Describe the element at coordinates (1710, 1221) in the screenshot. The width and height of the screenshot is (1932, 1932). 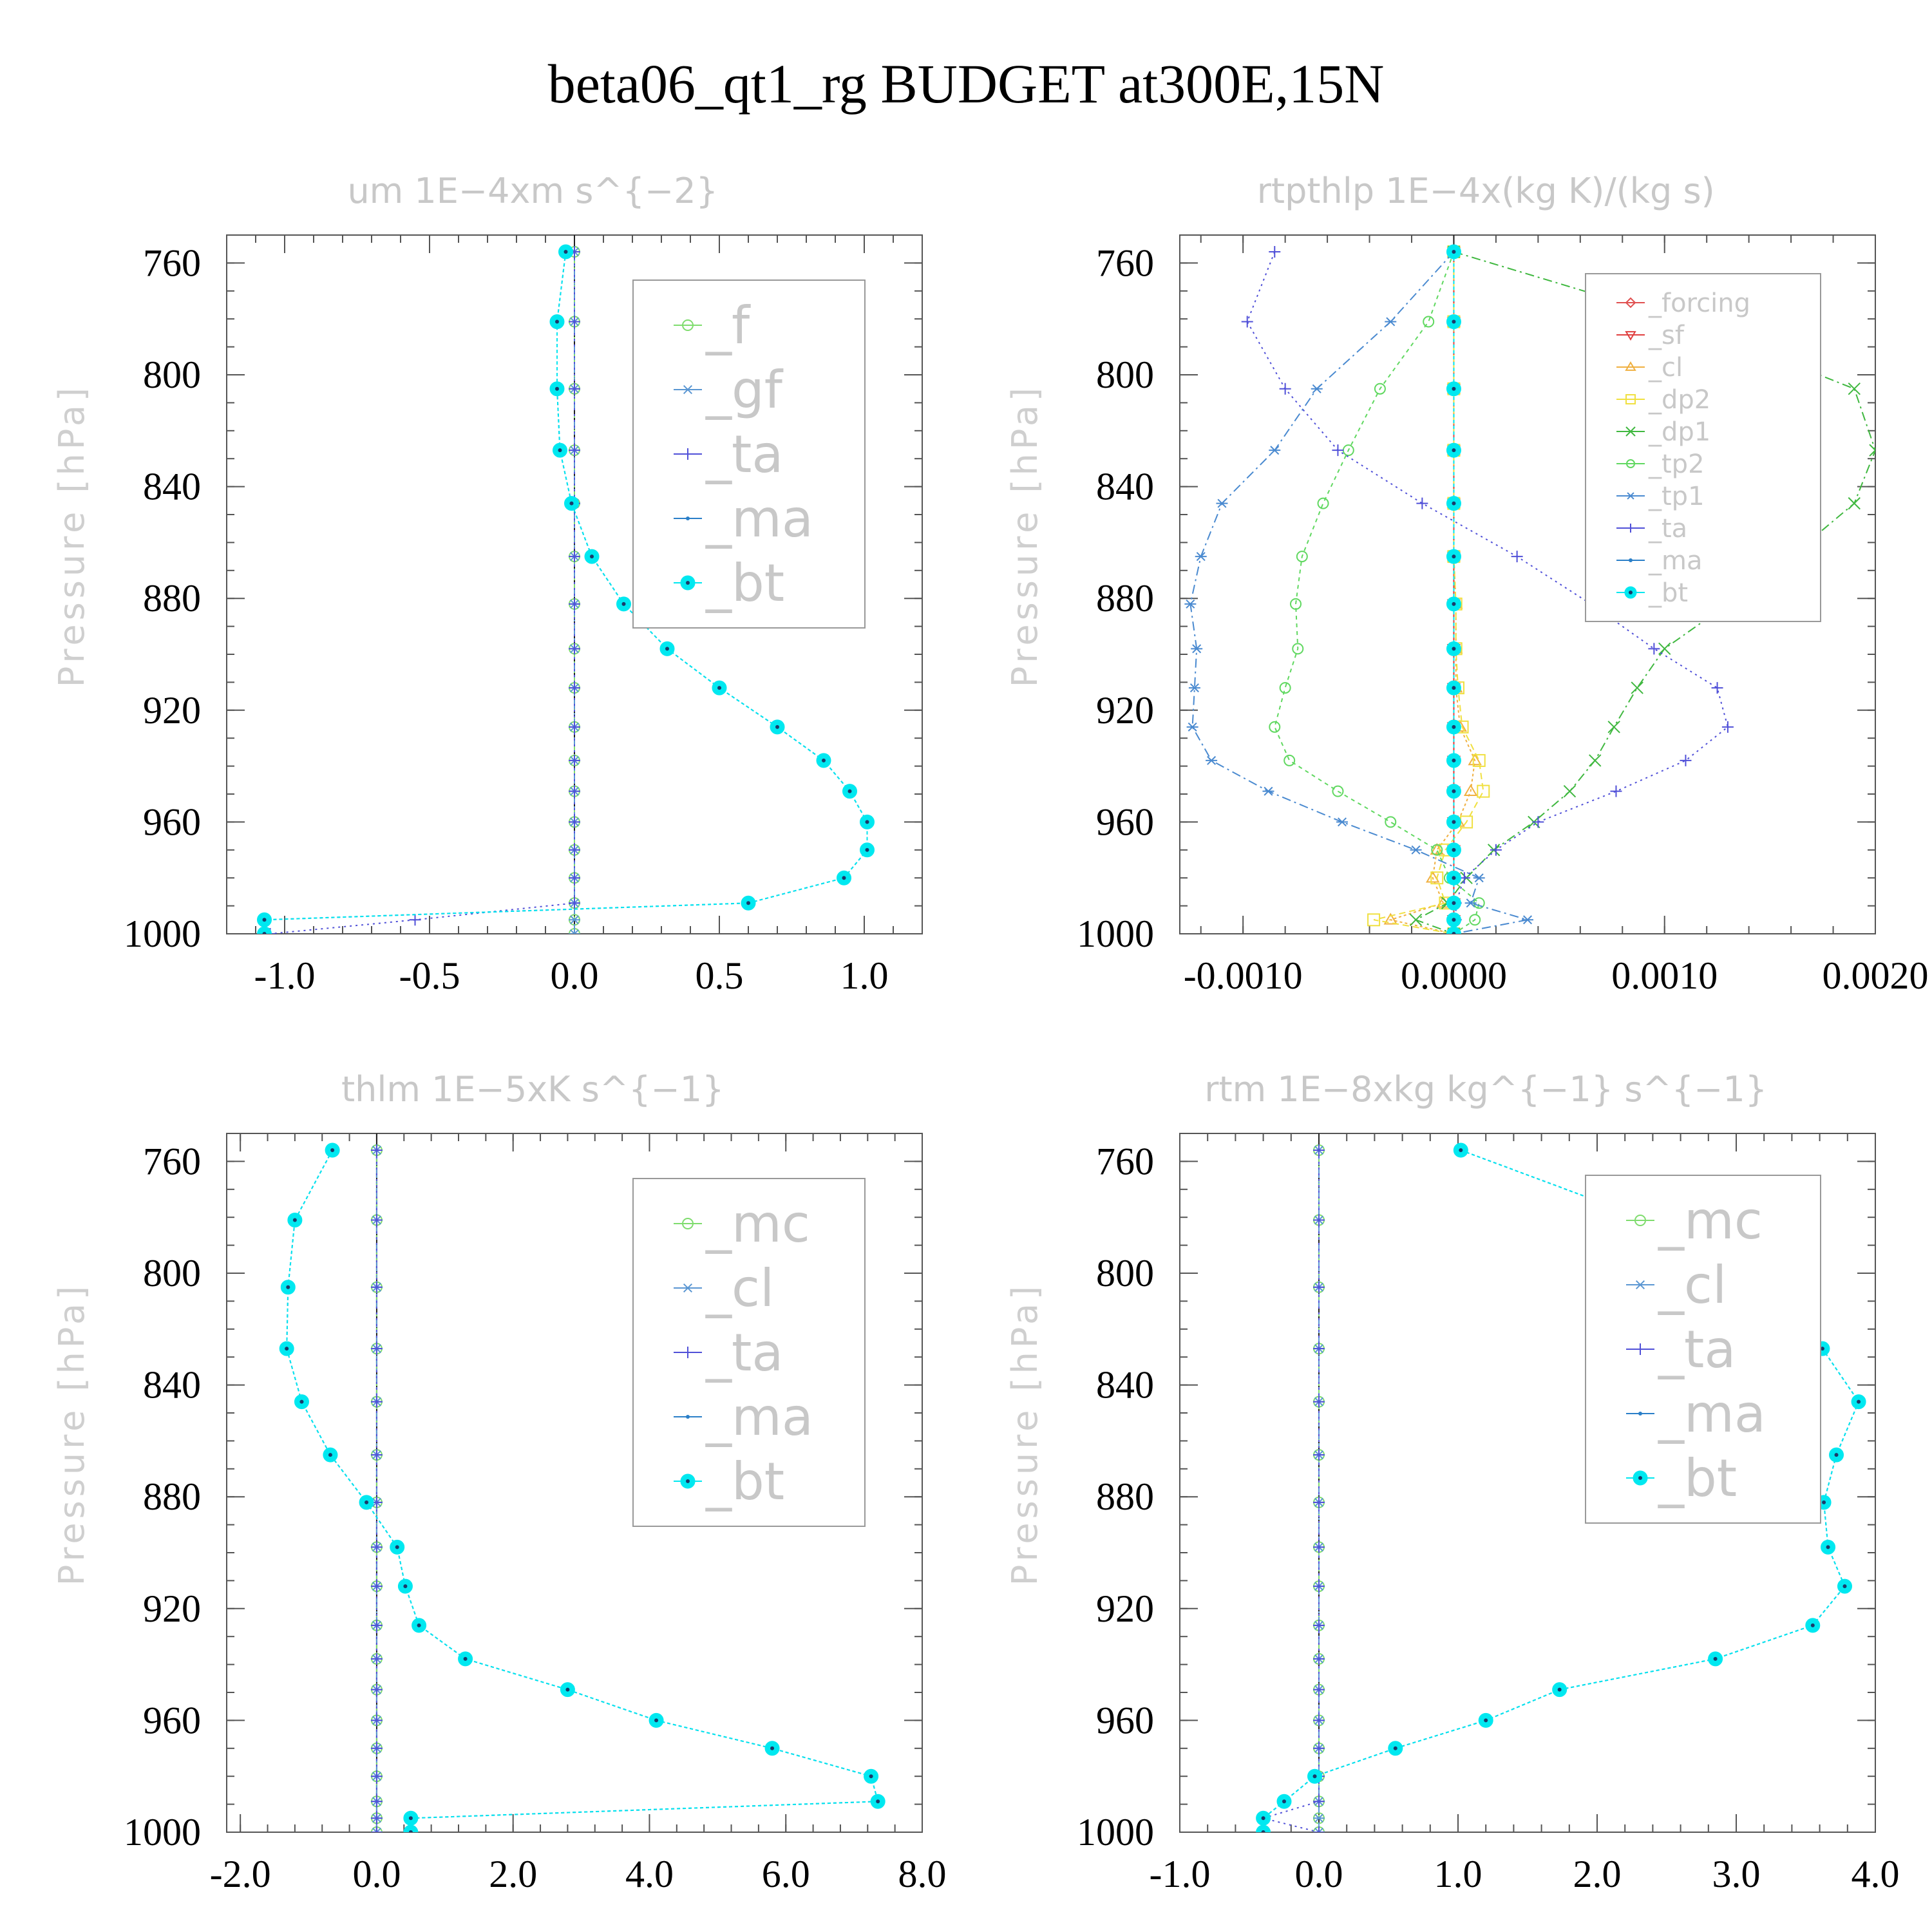
I see `legend-label: _mc` at that location.